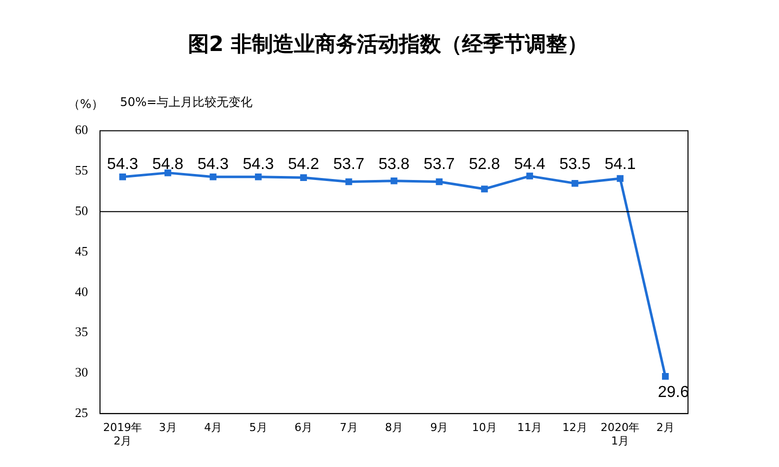  What do you see at coordinates (304, 165) in the screenshot?
I see `data-label: 54.2` at bounding box center [304, 165].